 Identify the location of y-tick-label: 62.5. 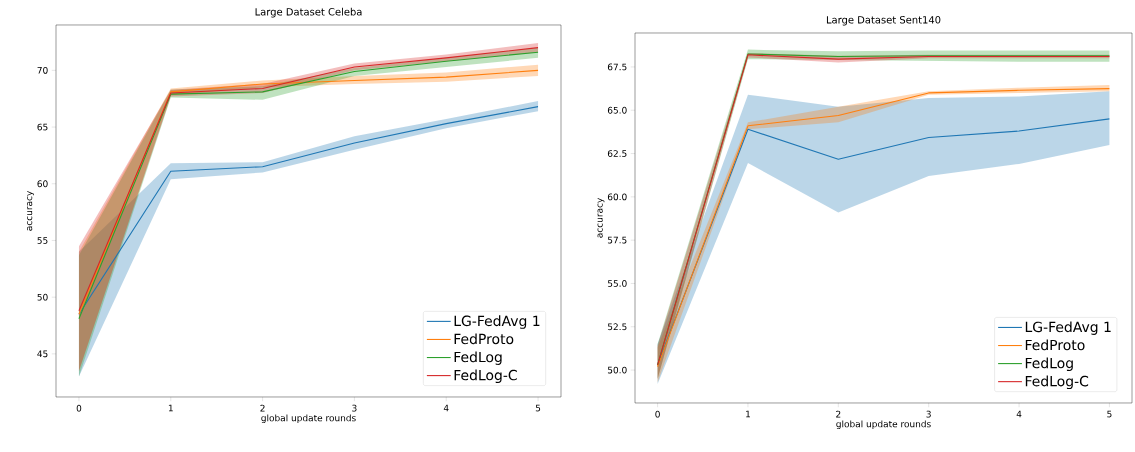
(617, 153).